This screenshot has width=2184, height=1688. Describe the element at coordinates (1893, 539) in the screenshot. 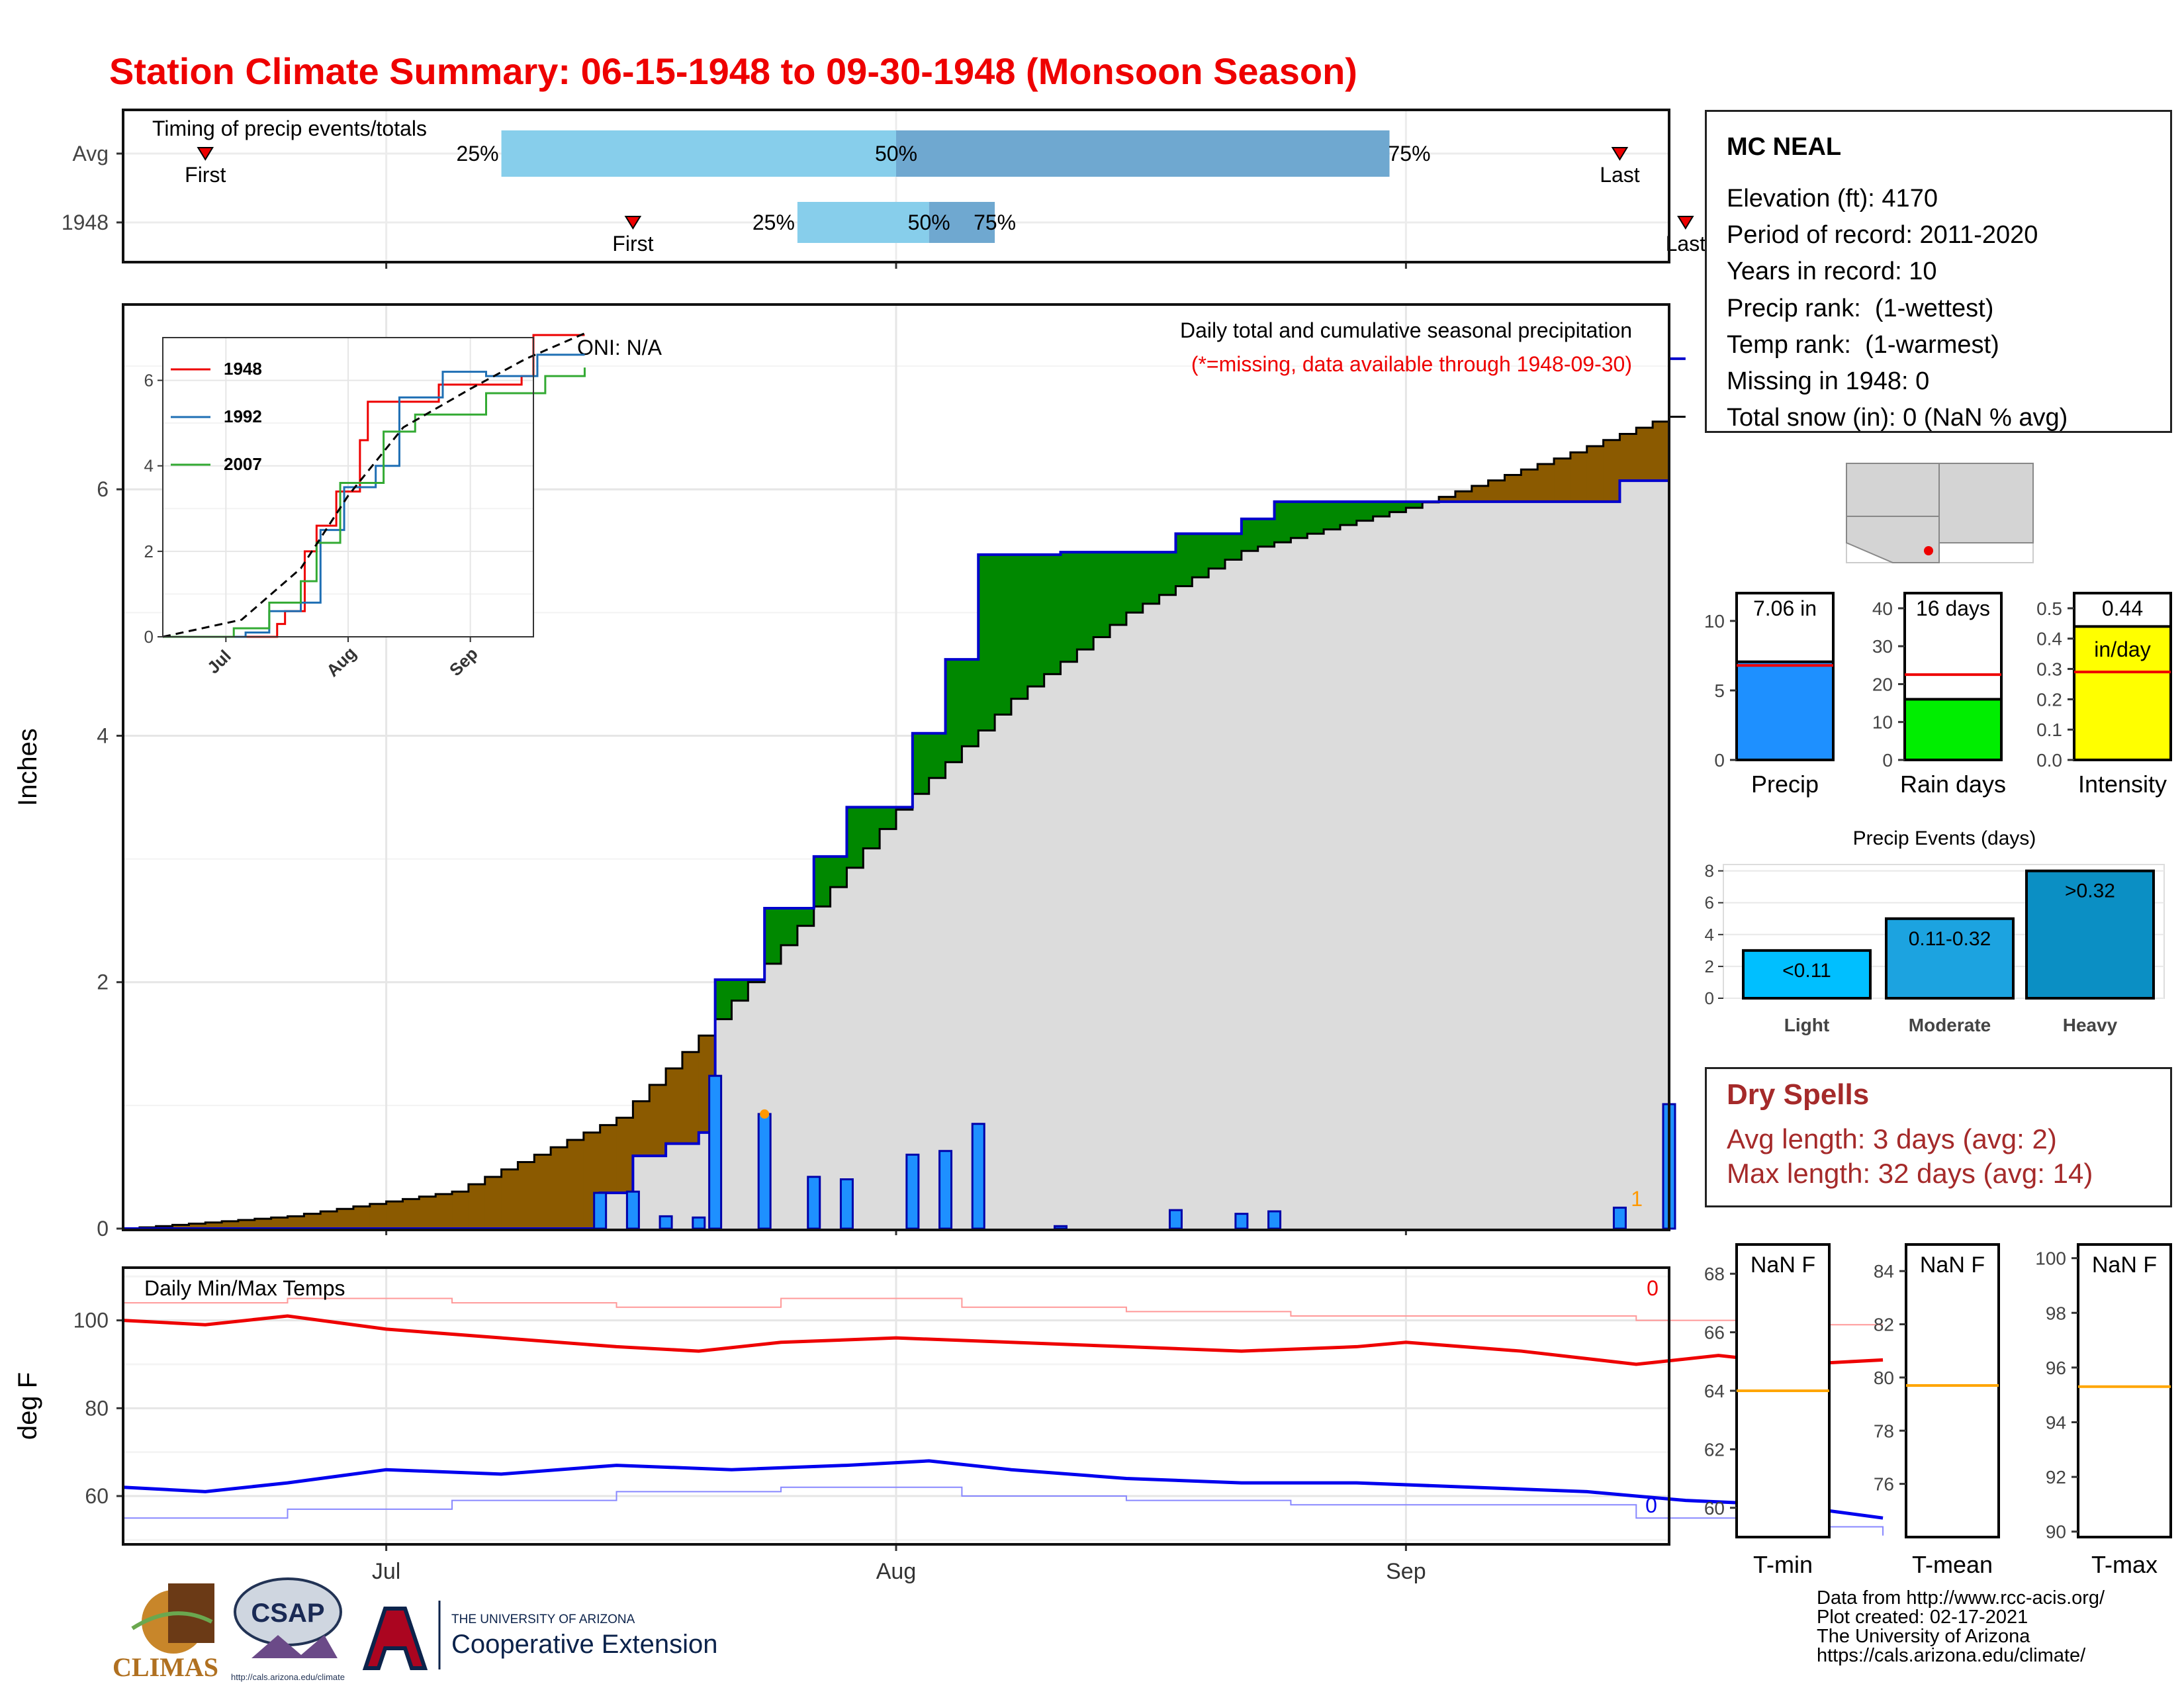

I see `map-region-south` at that location.